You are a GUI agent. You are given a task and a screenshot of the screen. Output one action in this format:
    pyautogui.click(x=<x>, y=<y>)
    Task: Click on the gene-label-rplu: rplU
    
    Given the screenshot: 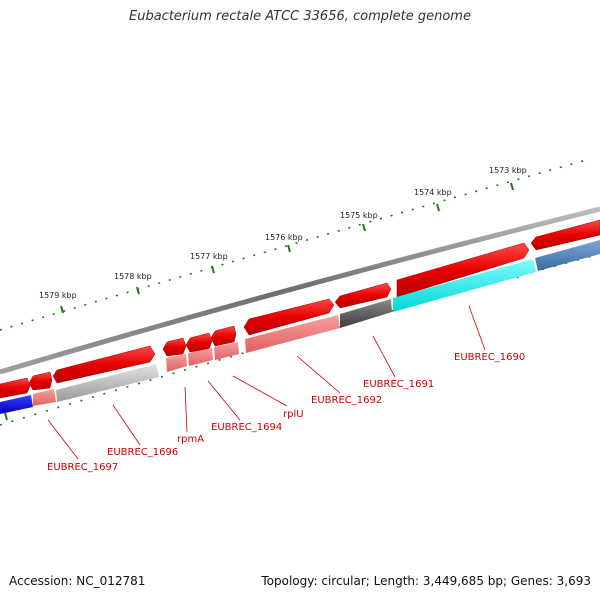 What is the action you would take?
    pyautogui.click(x=293, y=414)
    